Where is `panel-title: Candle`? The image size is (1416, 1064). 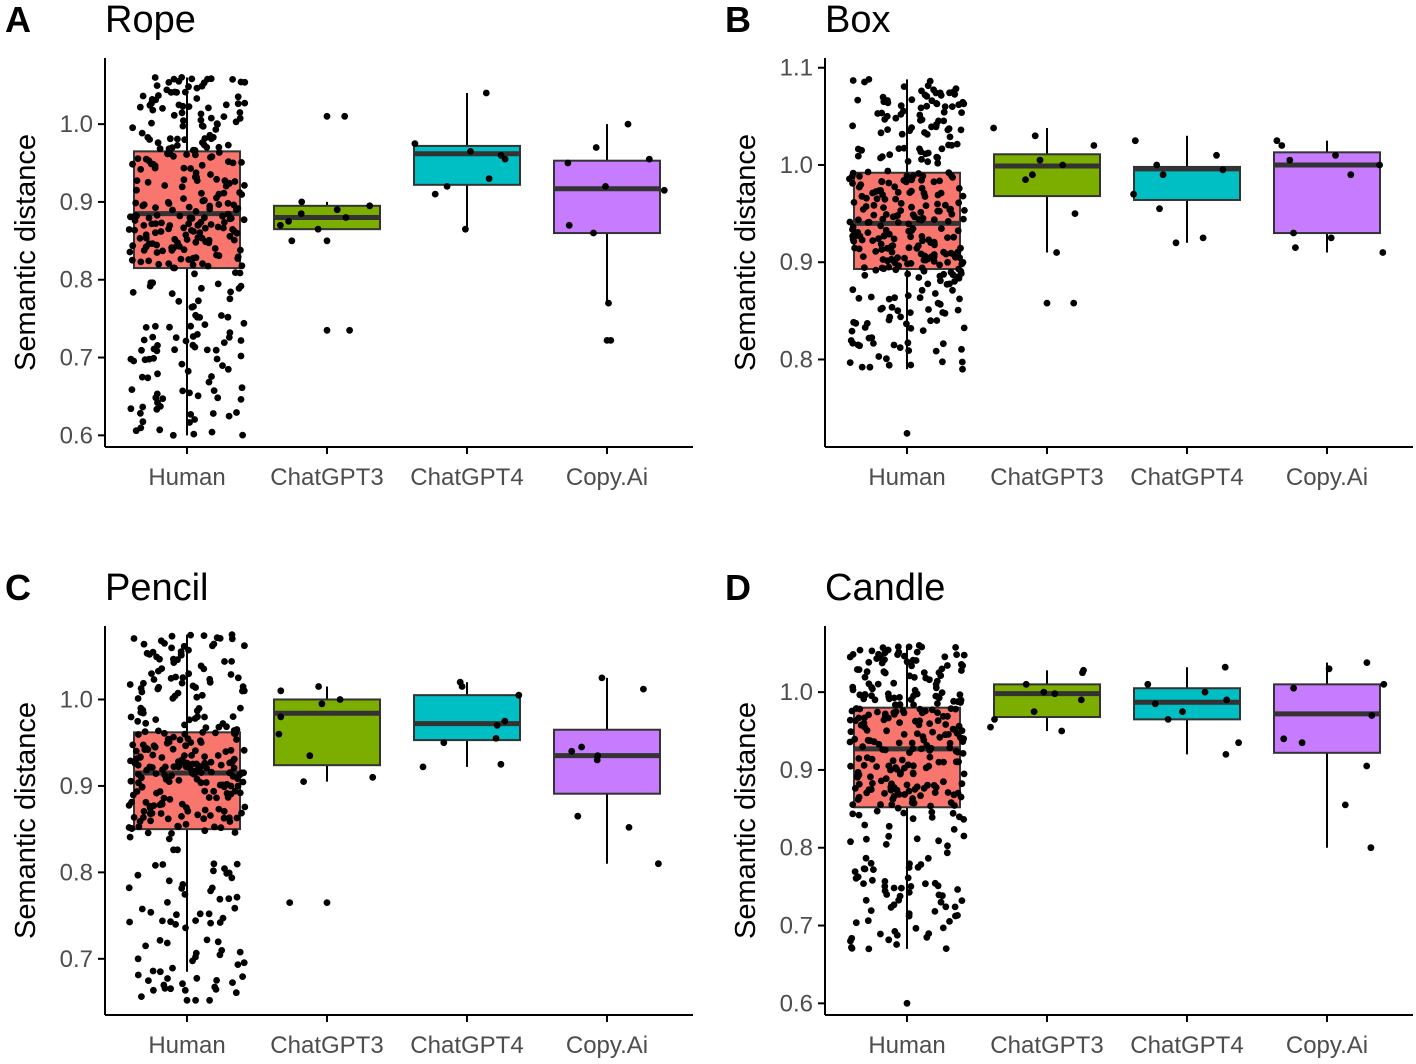 panel-title: Candle is located at coordinates (885, 588).